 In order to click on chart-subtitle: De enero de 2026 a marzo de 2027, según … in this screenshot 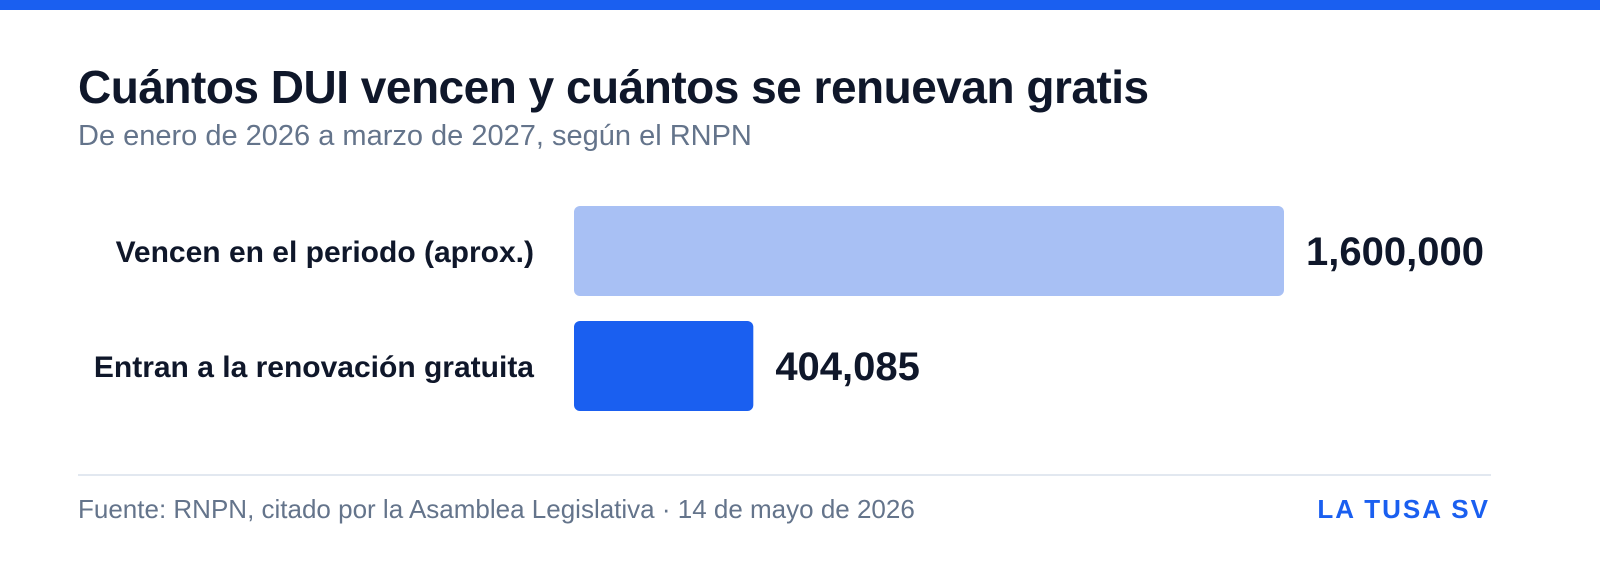, I will do `click(415, 136)`.